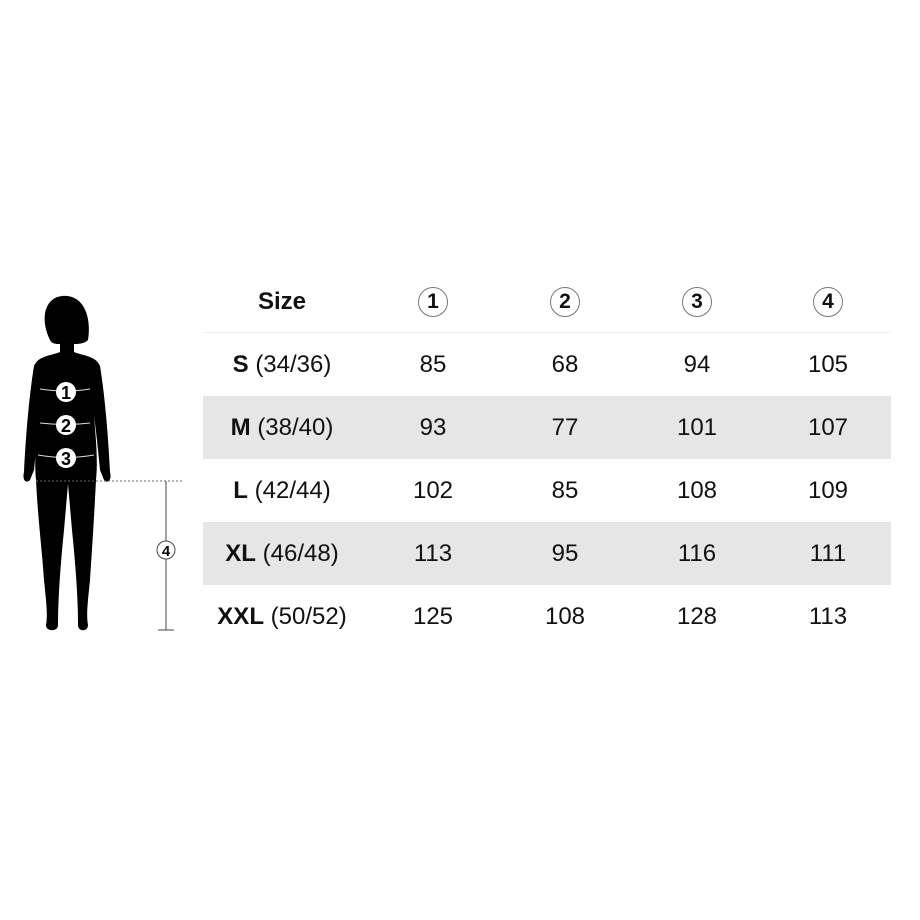 This screenshot has width=920, height=920. Describe the element at coordinates (828, 427) in the screenshot. I see `measurement-4-value: 107` at that location.